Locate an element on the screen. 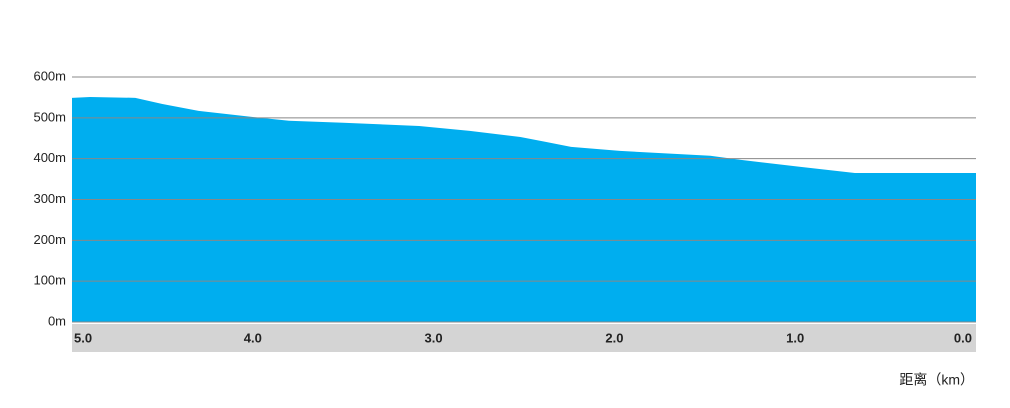 The height and width of the screenshot is (408, 1010). x-tick-label: 5.0 is located at coordinates (83, 337).